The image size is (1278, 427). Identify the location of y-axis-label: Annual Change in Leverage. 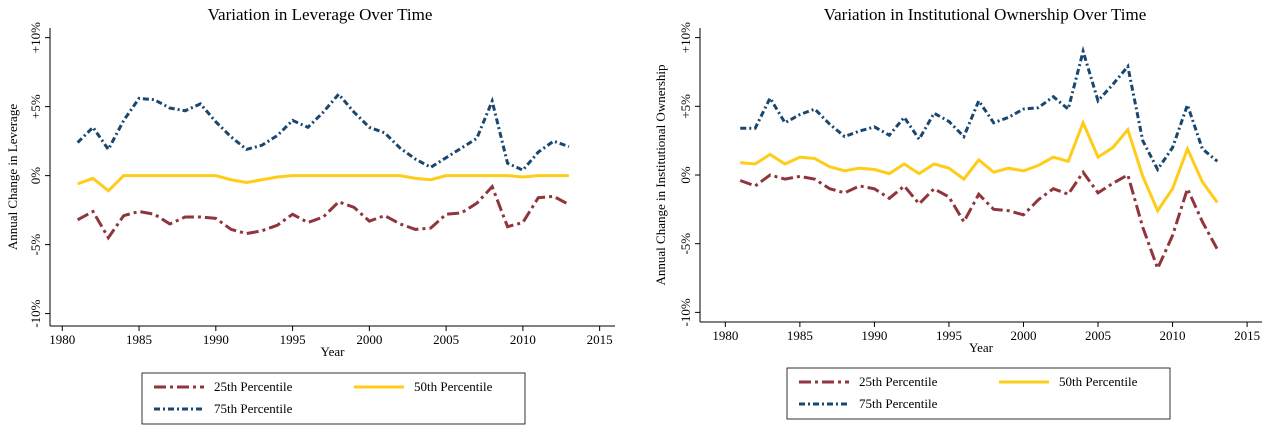
(12, 177).